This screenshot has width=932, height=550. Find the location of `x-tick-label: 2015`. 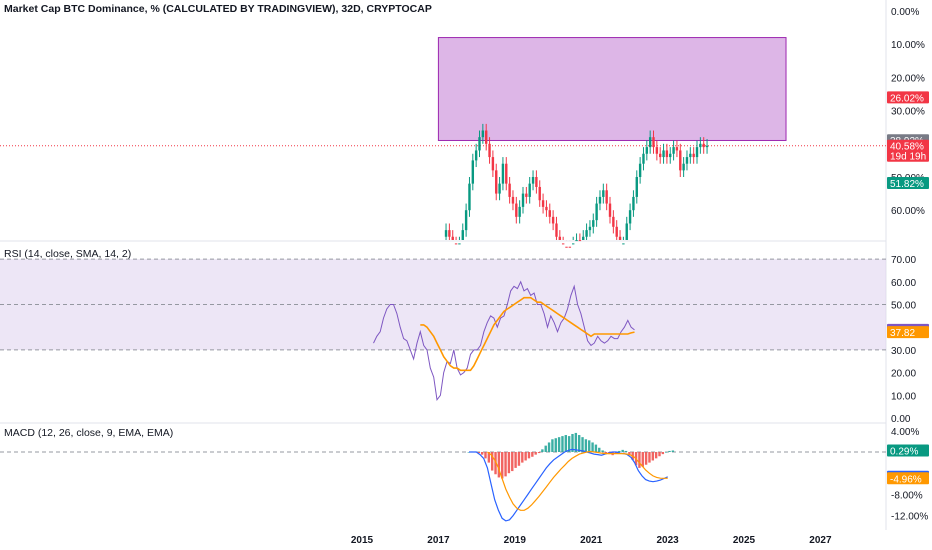

x-tick-label: 2015 is located at coordinates (362, 540).